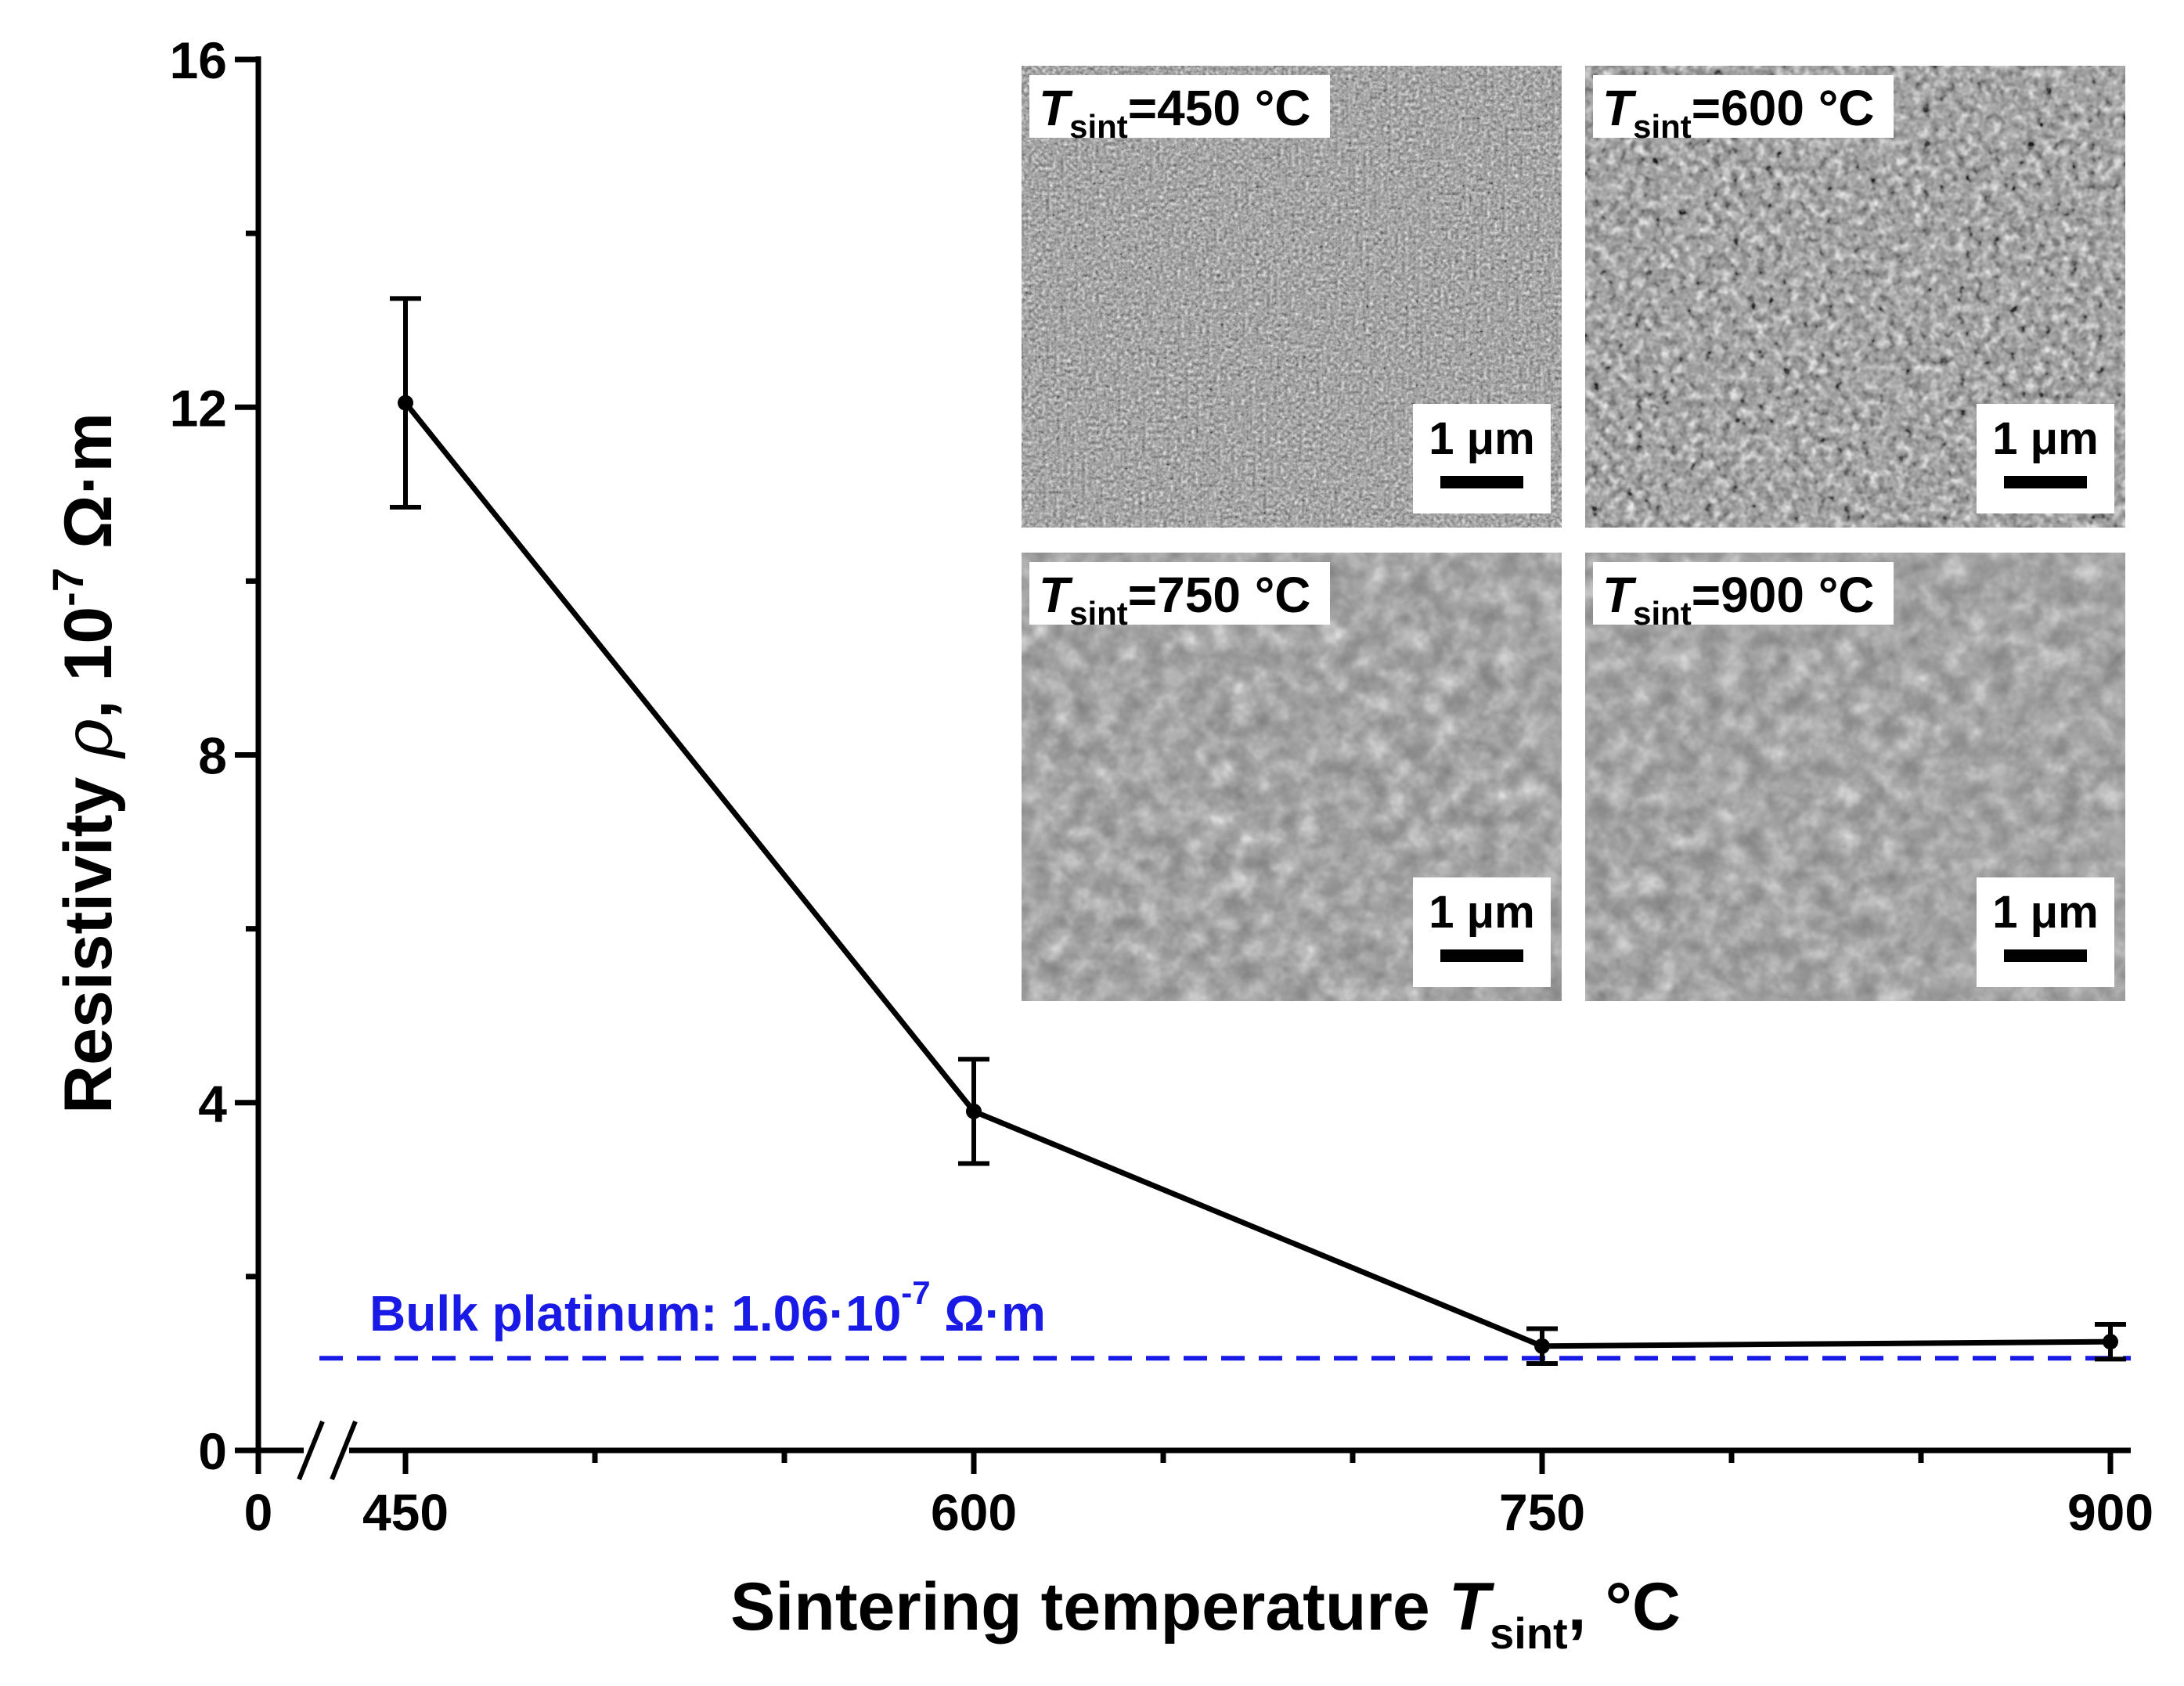 This screenshot has height=1686, width=2184. What do you see at coordinates (1472, 1607) in the screenshot?
I see `x-axis-title-var: T` at bounding box center [1472, 1607].